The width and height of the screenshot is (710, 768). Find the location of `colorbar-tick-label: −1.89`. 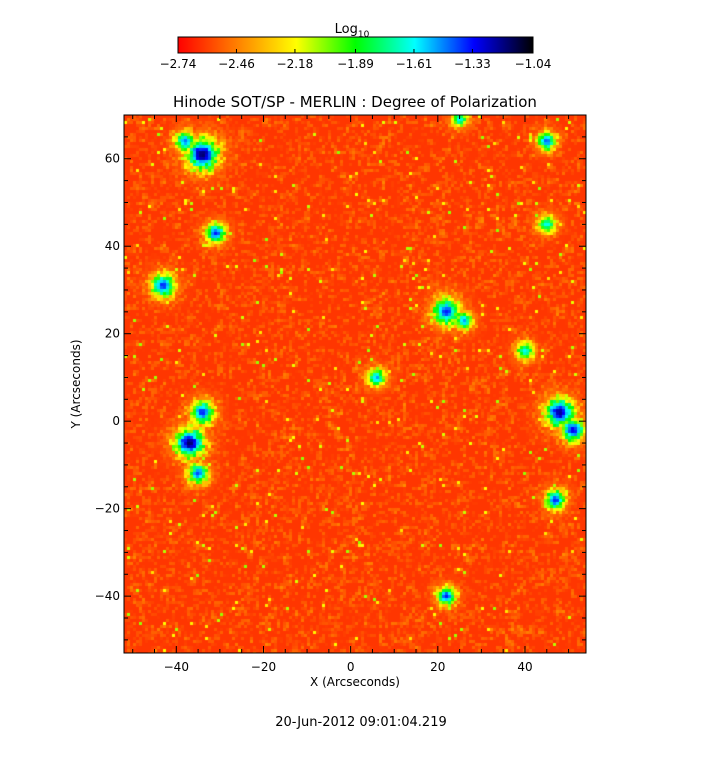

colorbar-tick-label: −1.89 is located at coordinates (355, 64).